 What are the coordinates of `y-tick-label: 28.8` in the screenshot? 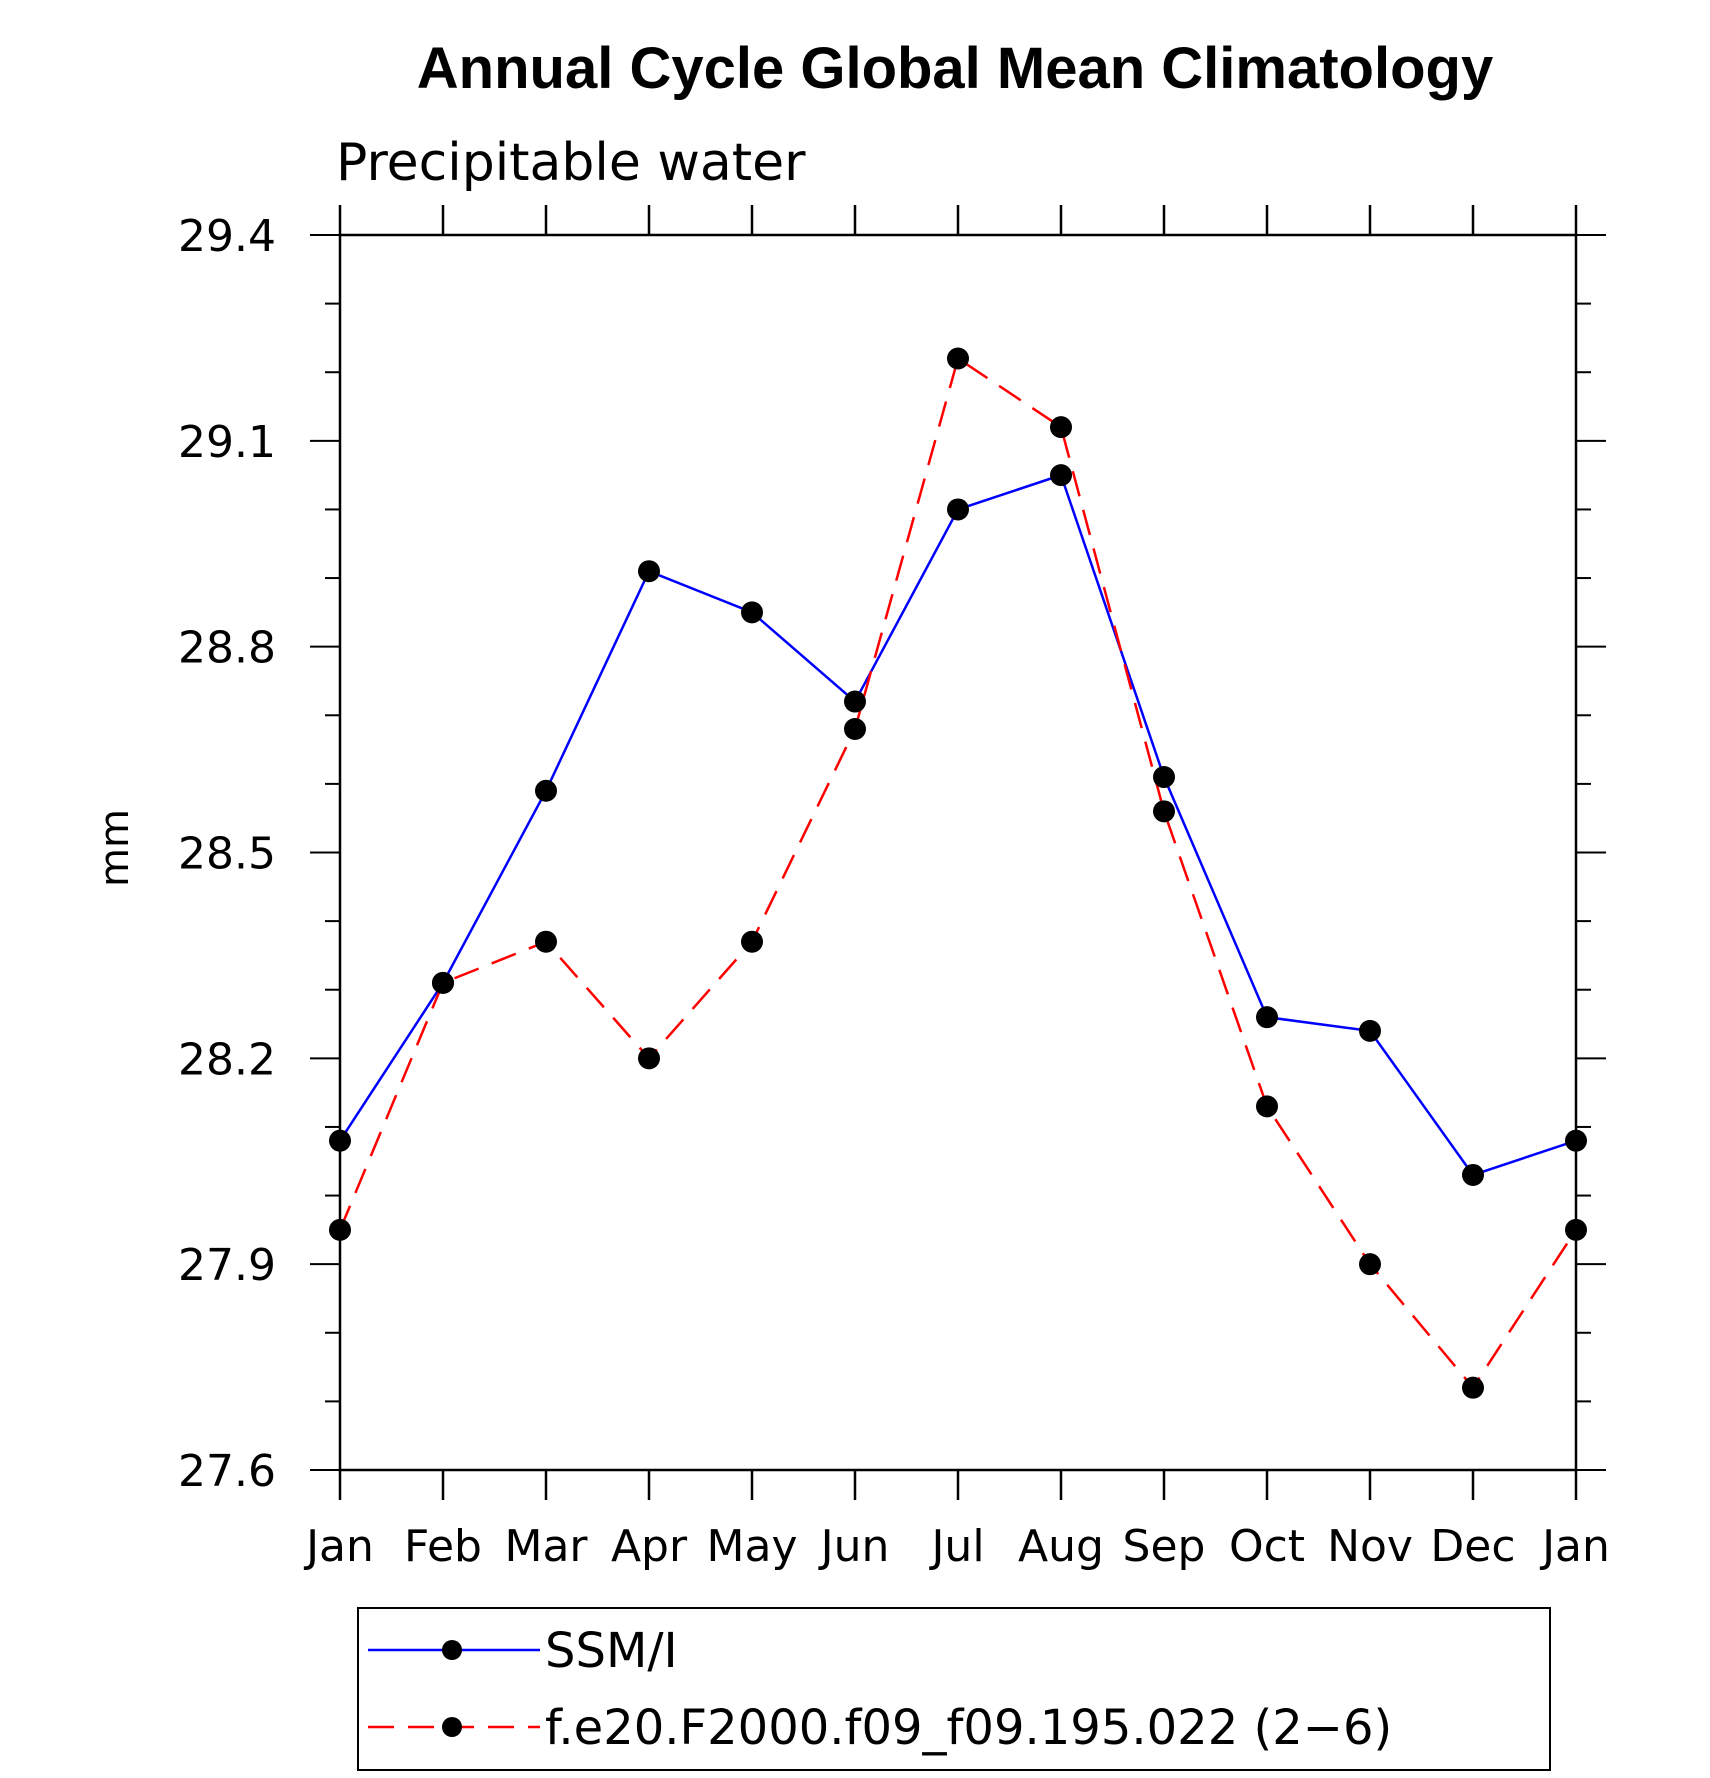 It's located at (227, 648).